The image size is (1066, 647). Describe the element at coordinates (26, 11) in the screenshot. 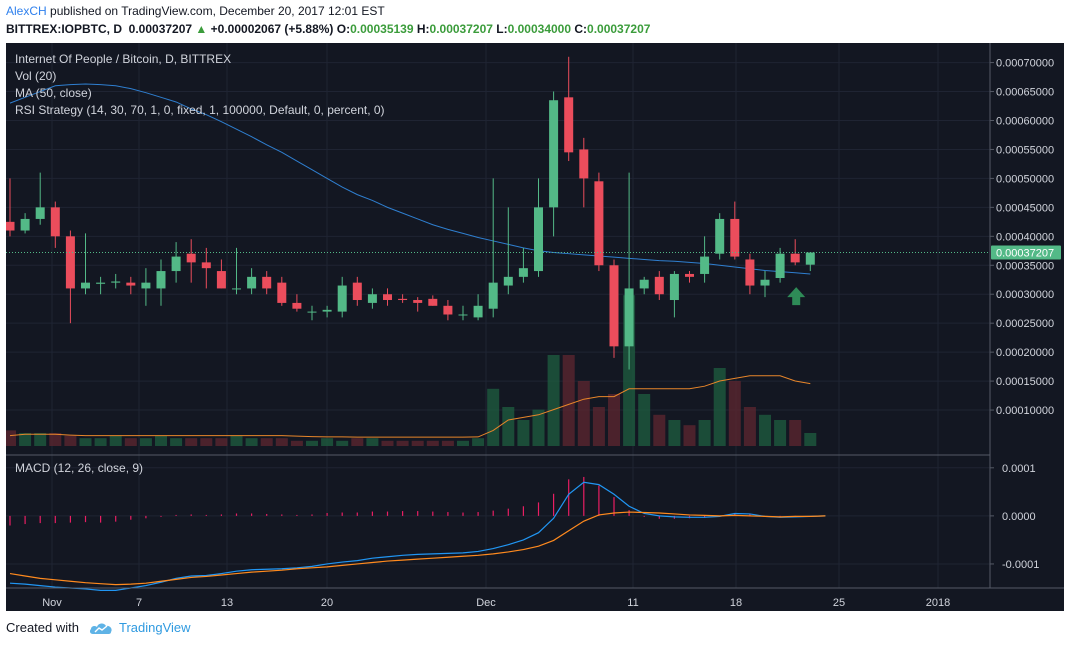

I see `author-link: AlexCH` at that location.